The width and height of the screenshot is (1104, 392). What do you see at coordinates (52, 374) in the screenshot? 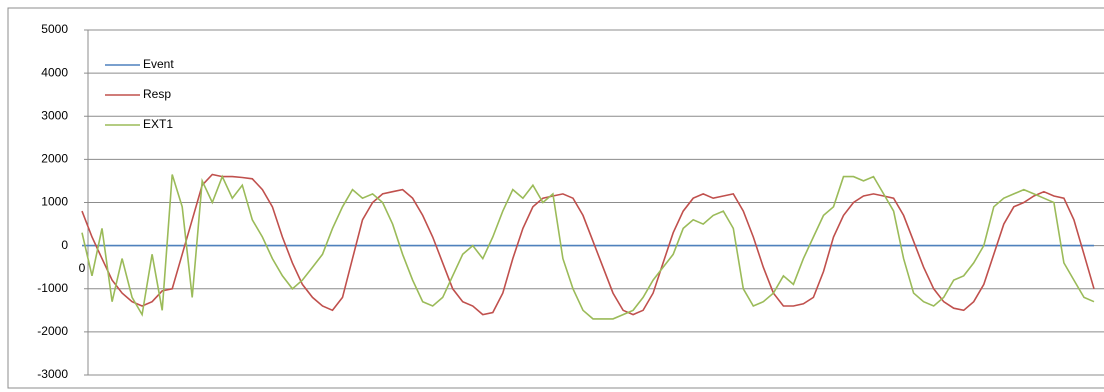
I see `y-tick-label: -3000` at bounding box center [52, 374].